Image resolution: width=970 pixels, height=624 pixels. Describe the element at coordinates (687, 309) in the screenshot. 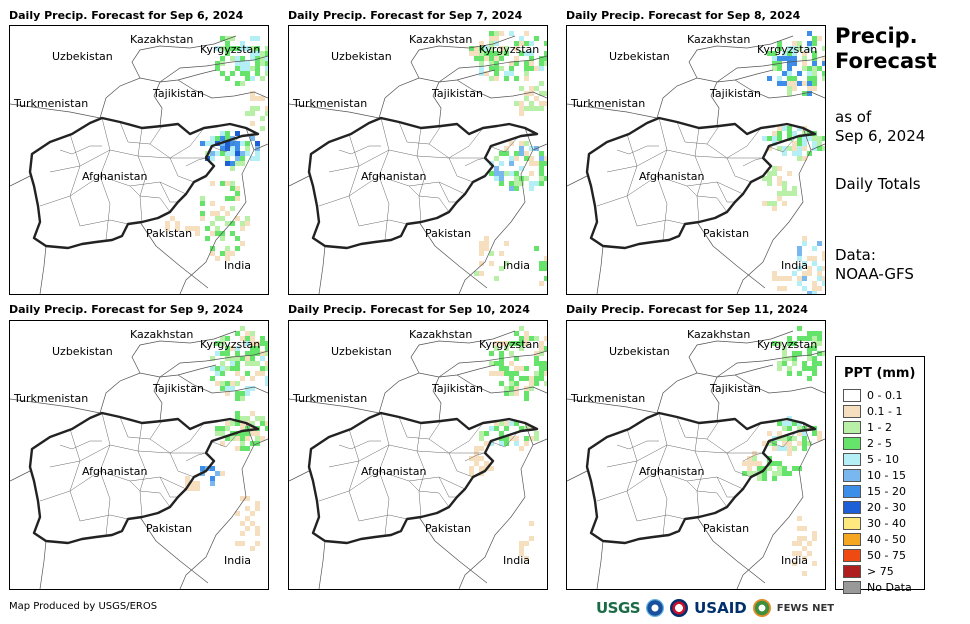

I see `panel-title-6: Daily Precip. Forecast for Sep 11, 2024` at that location.